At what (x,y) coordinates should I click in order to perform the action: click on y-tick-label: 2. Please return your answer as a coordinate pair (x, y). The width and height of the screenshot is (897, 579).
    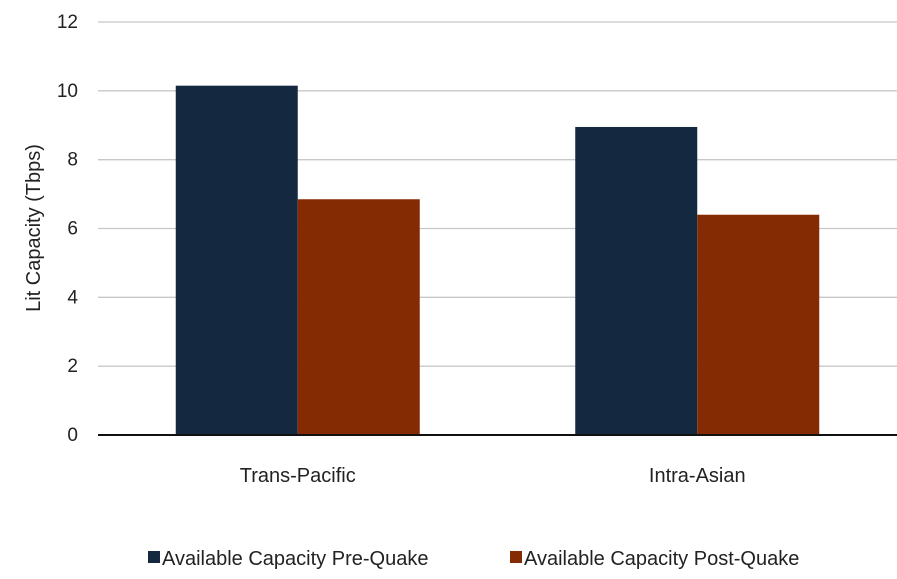
    Looking at the image, I should click on (72, 366).